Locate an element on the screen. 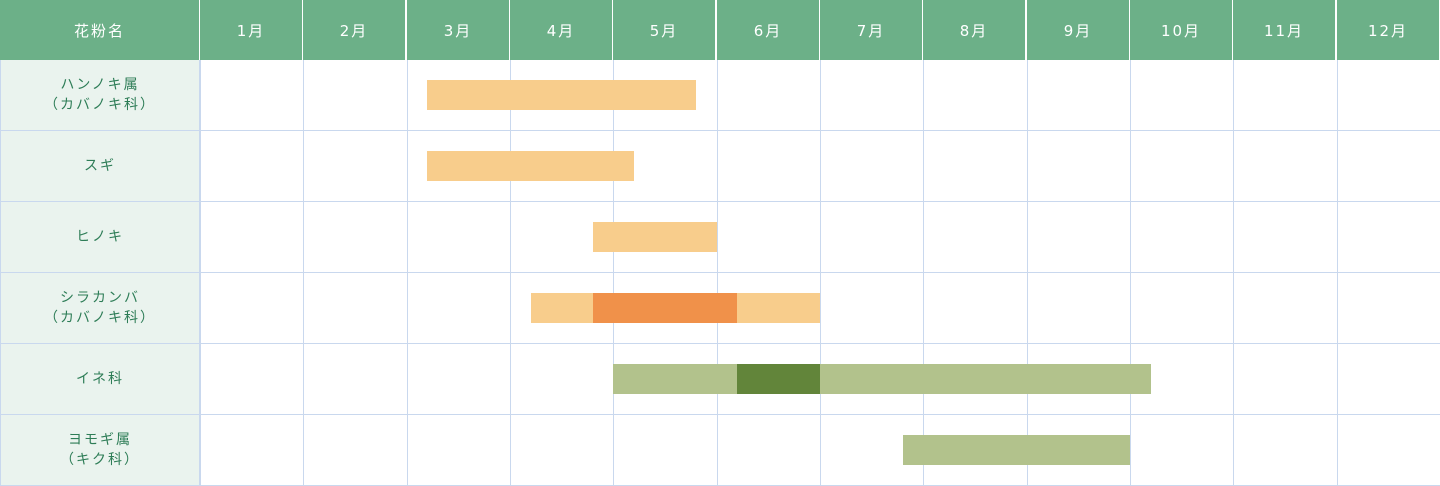 This screenshot has width=1440, height=486. month-header: 1月 is located at coordinates (251, 30).